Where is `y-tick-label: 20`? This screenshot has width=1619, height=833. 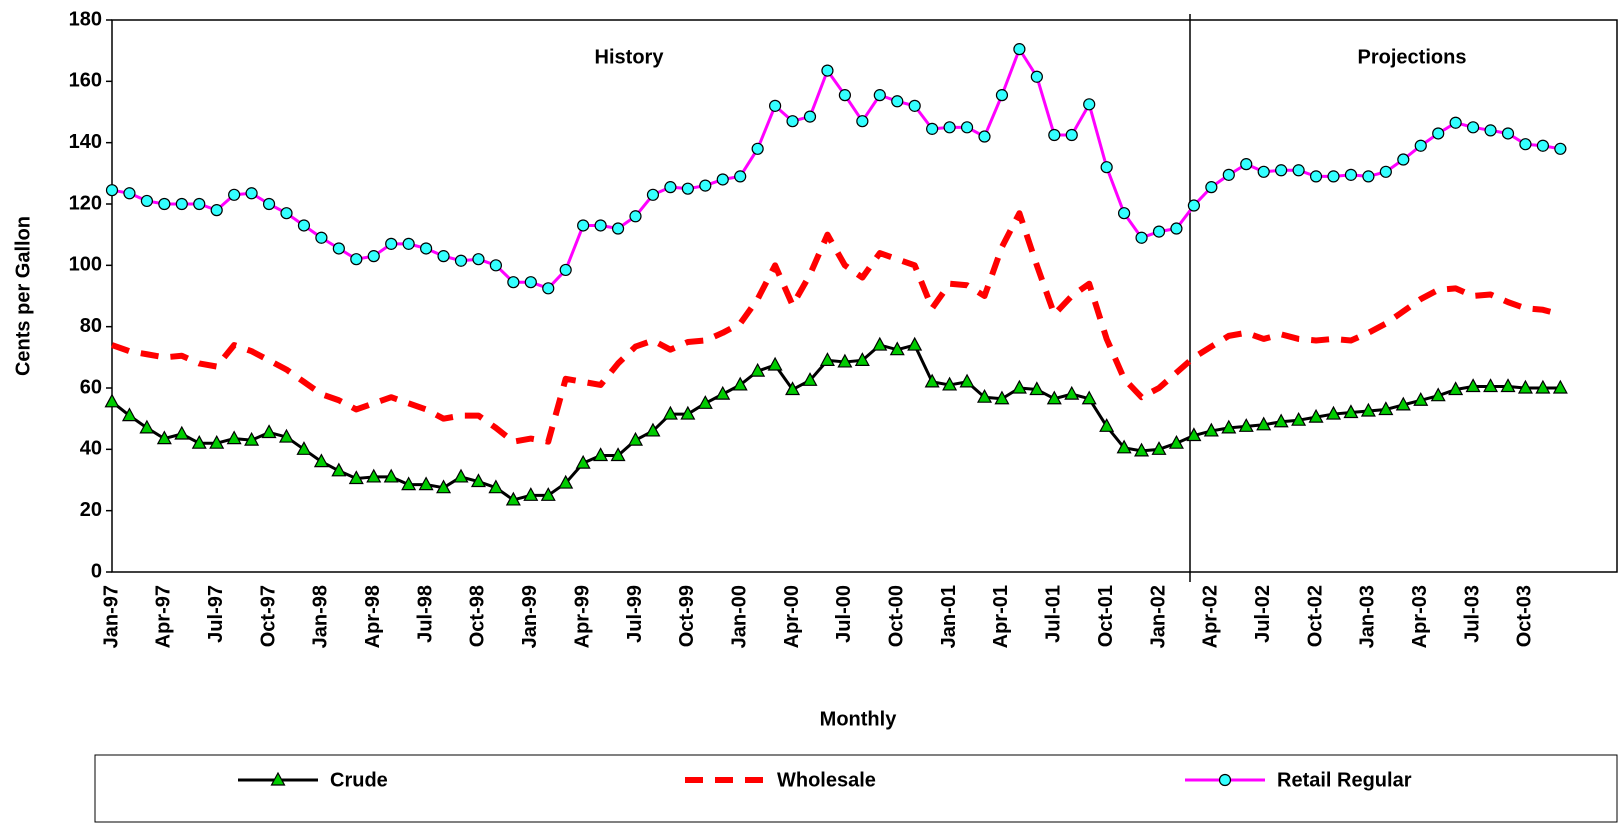
y-tick-label: 20 is located at coordinates (91, 510).